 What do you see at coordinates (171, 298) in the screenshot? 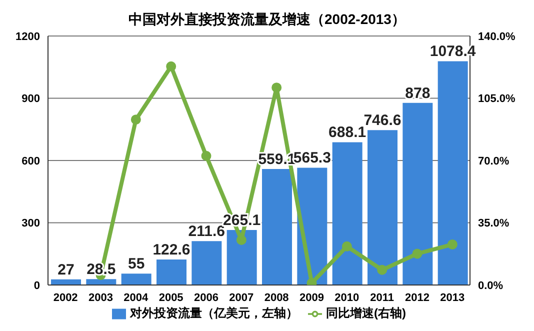
I see `x-tick-label: 2005` at bounding box center [171, 298].